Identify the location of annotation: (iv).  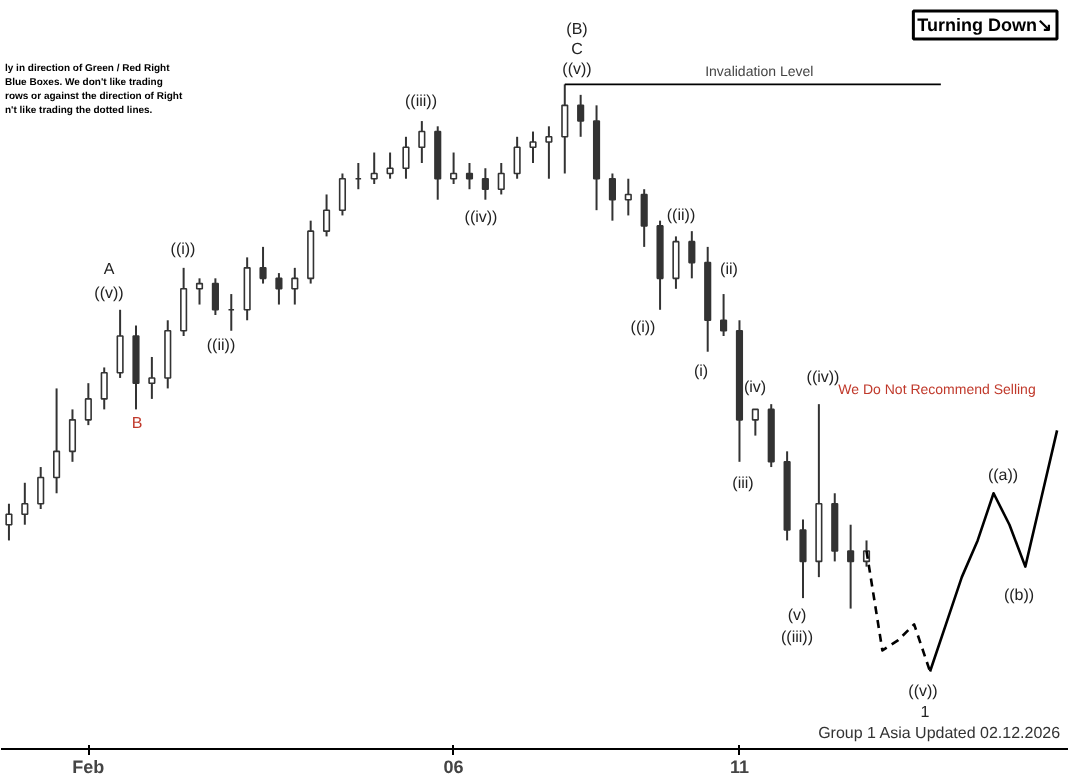
(755, 387).